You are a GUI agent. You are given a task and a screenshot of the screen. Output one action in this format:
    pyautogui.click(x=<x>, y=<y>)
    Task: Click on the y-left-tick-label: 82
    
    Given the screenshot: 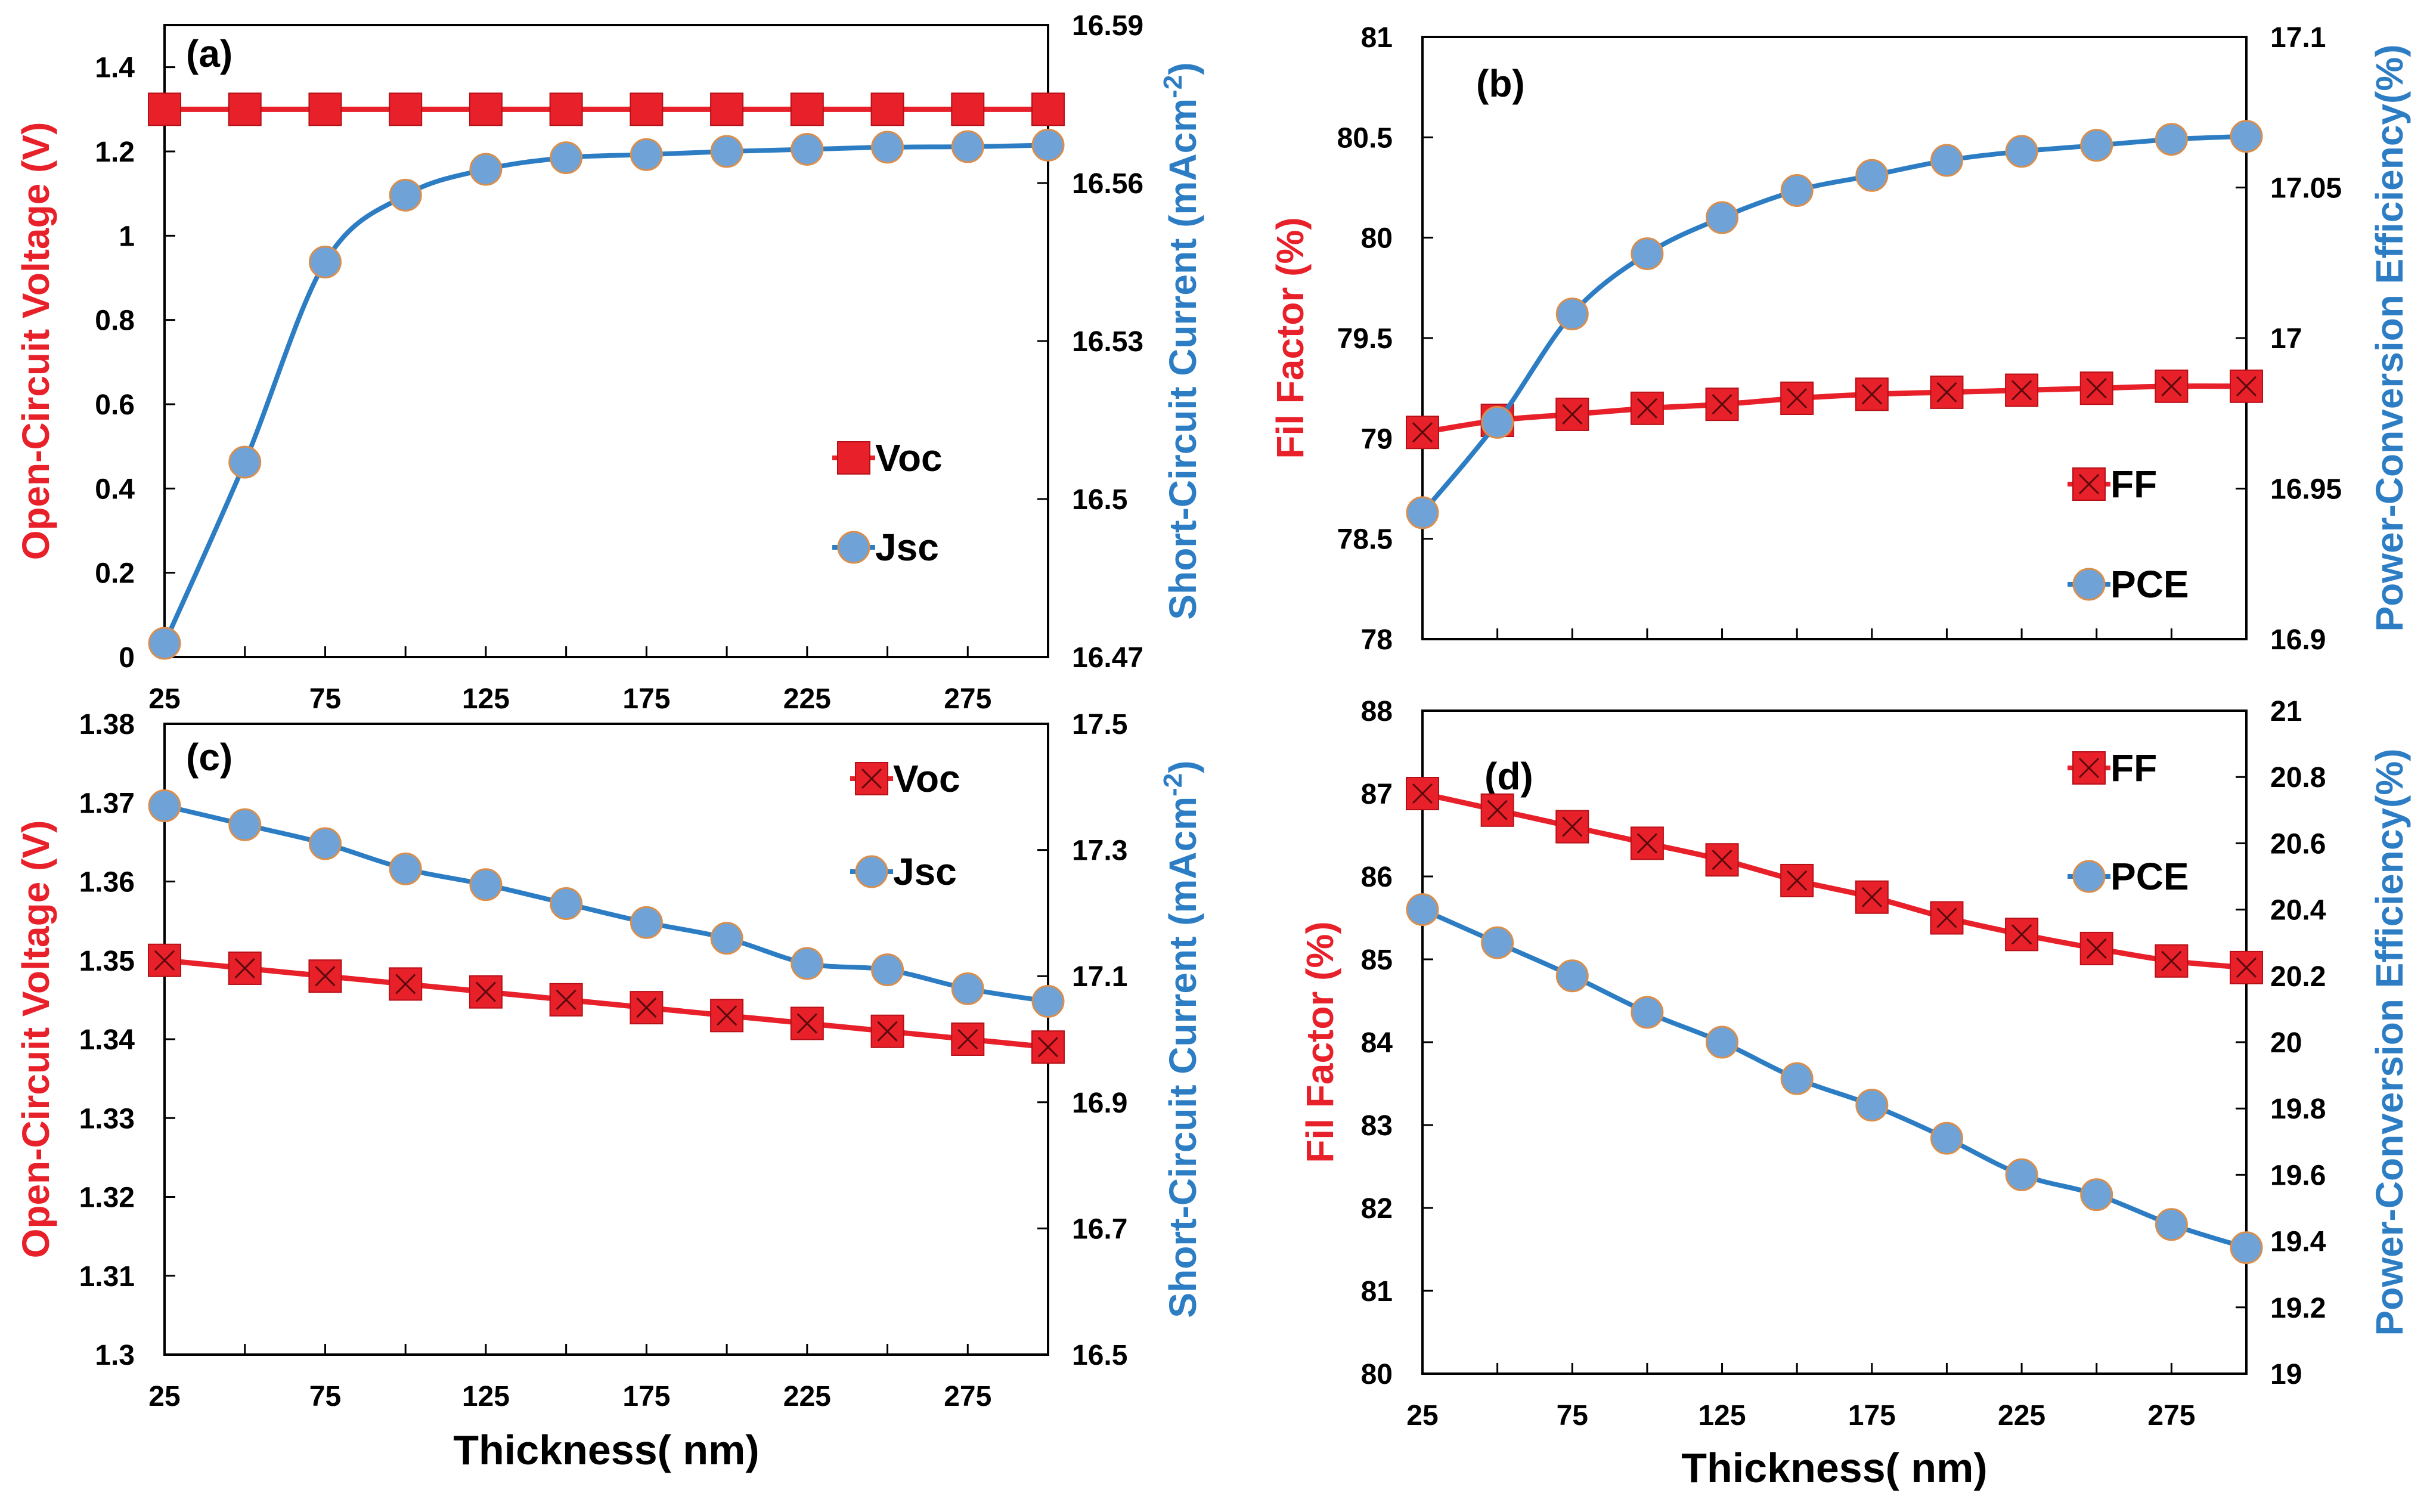 What is the action you would take?
    pyautogui.click(x=1377, y=1209)
    